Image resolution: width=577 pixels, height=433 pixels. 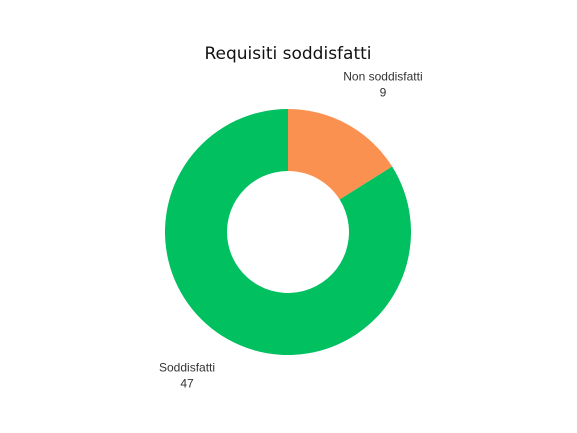 I want to click on slice-label-0: Non soddisfatti, so click(x=382, y=76).